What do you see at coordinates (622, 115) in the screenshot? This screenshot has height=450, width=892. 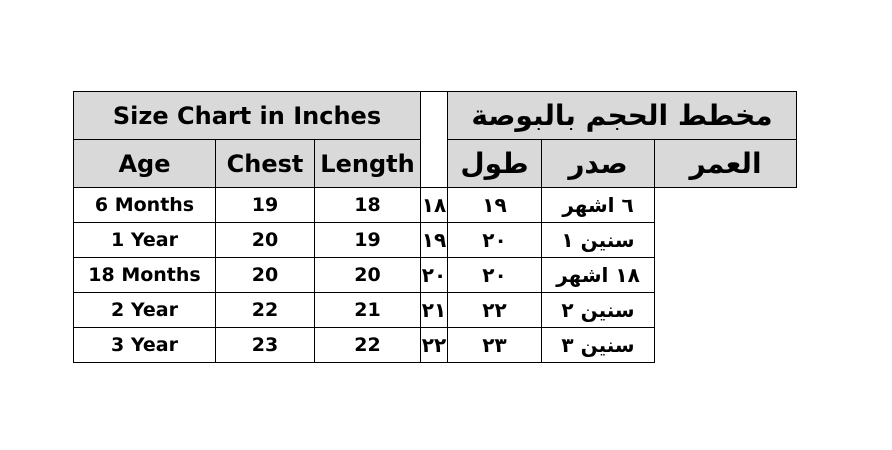 I see `arabic-title: مخطط الحجم بالبوصة` at bounding box center [622, 115].